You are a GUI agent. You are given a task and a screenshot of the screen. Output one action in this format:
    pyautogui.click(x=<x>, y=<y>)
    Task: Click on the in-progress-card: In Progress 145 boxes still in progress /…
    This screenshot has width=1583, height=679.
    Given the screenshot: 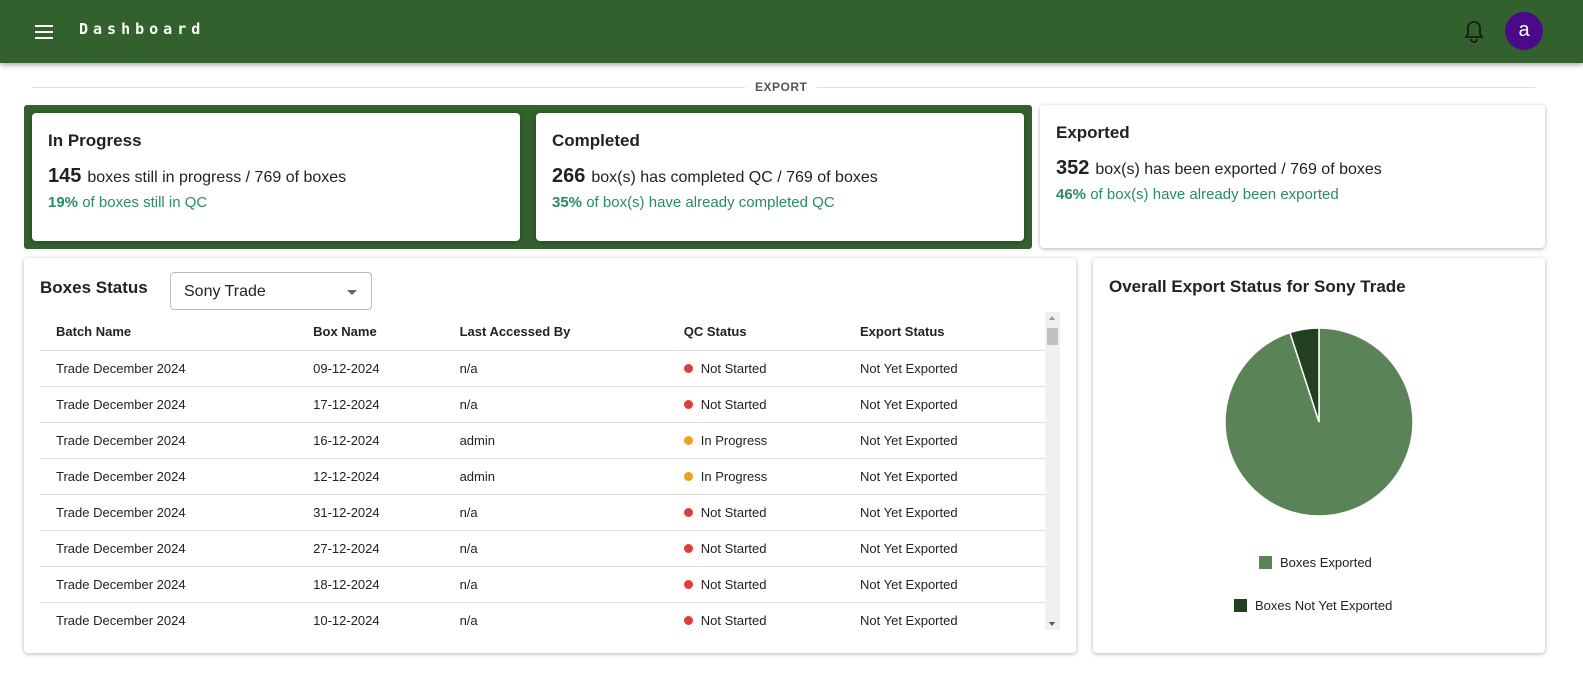 What is the action you would take?
    pyautogui.click(x=276, y=177)
    